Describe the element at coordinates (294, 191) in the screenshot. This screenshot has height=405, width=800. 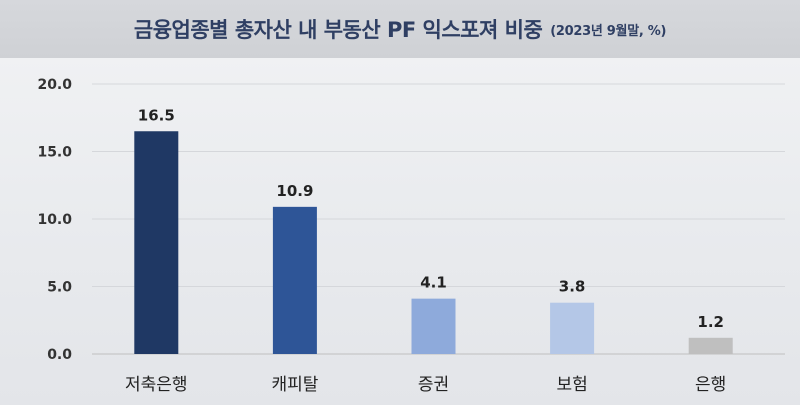
I see `data-label: 10.9` at that location.